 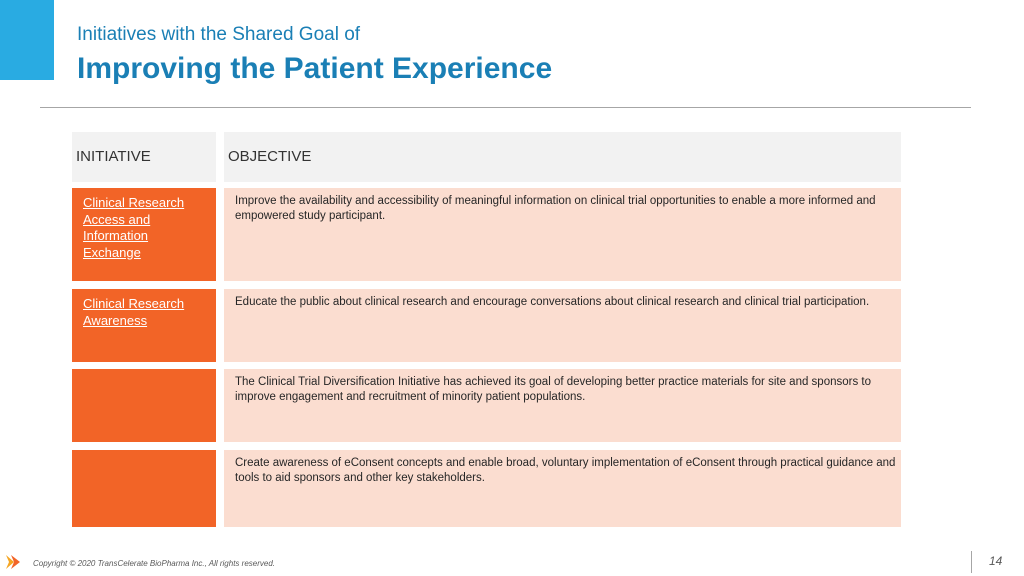 I want to click on initiative-link-research-awareness: Clinical Research Awareness, so click(x=134, y=312).